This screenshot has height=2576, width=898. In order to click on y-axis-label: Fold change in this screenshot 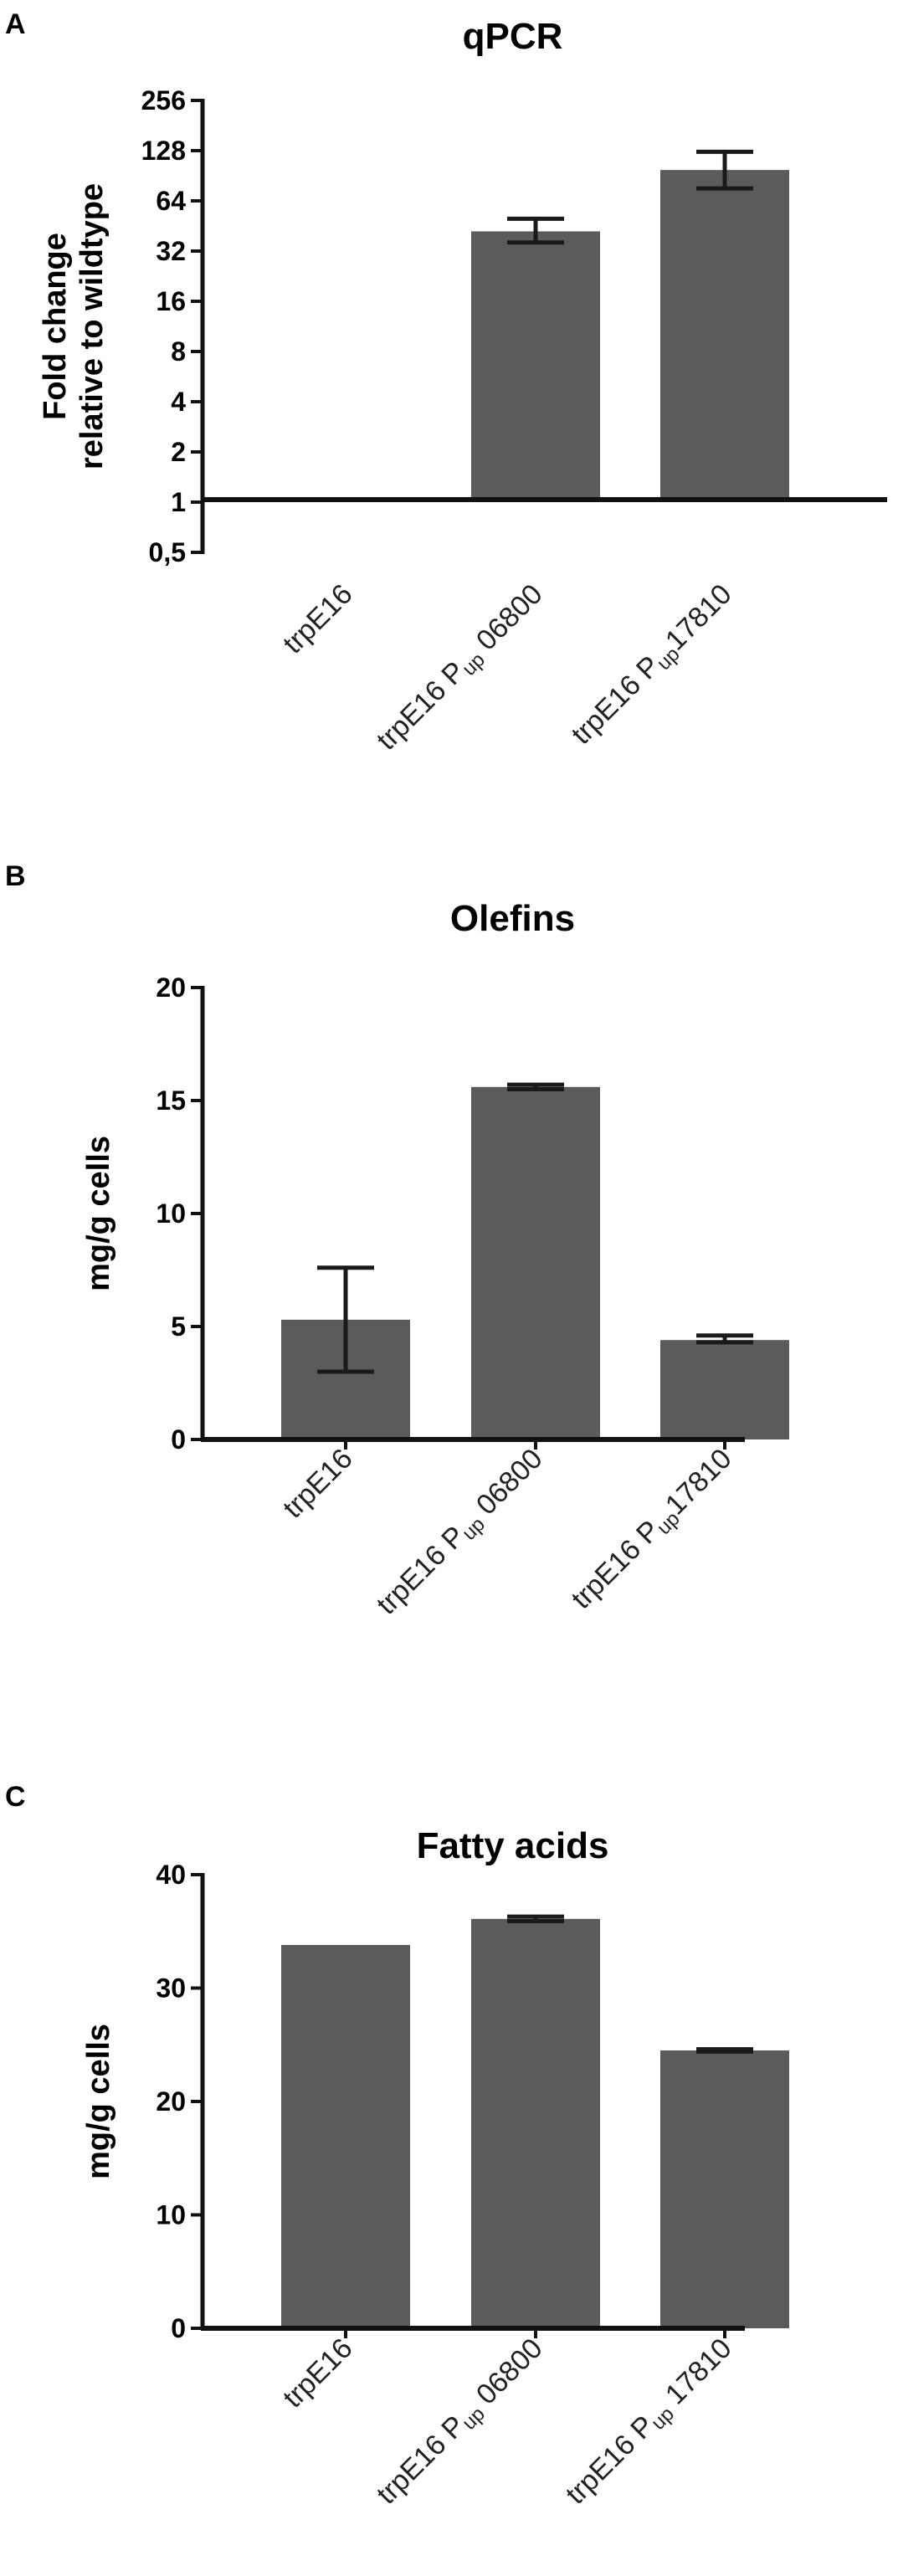, I will do `click(56, 326)`.